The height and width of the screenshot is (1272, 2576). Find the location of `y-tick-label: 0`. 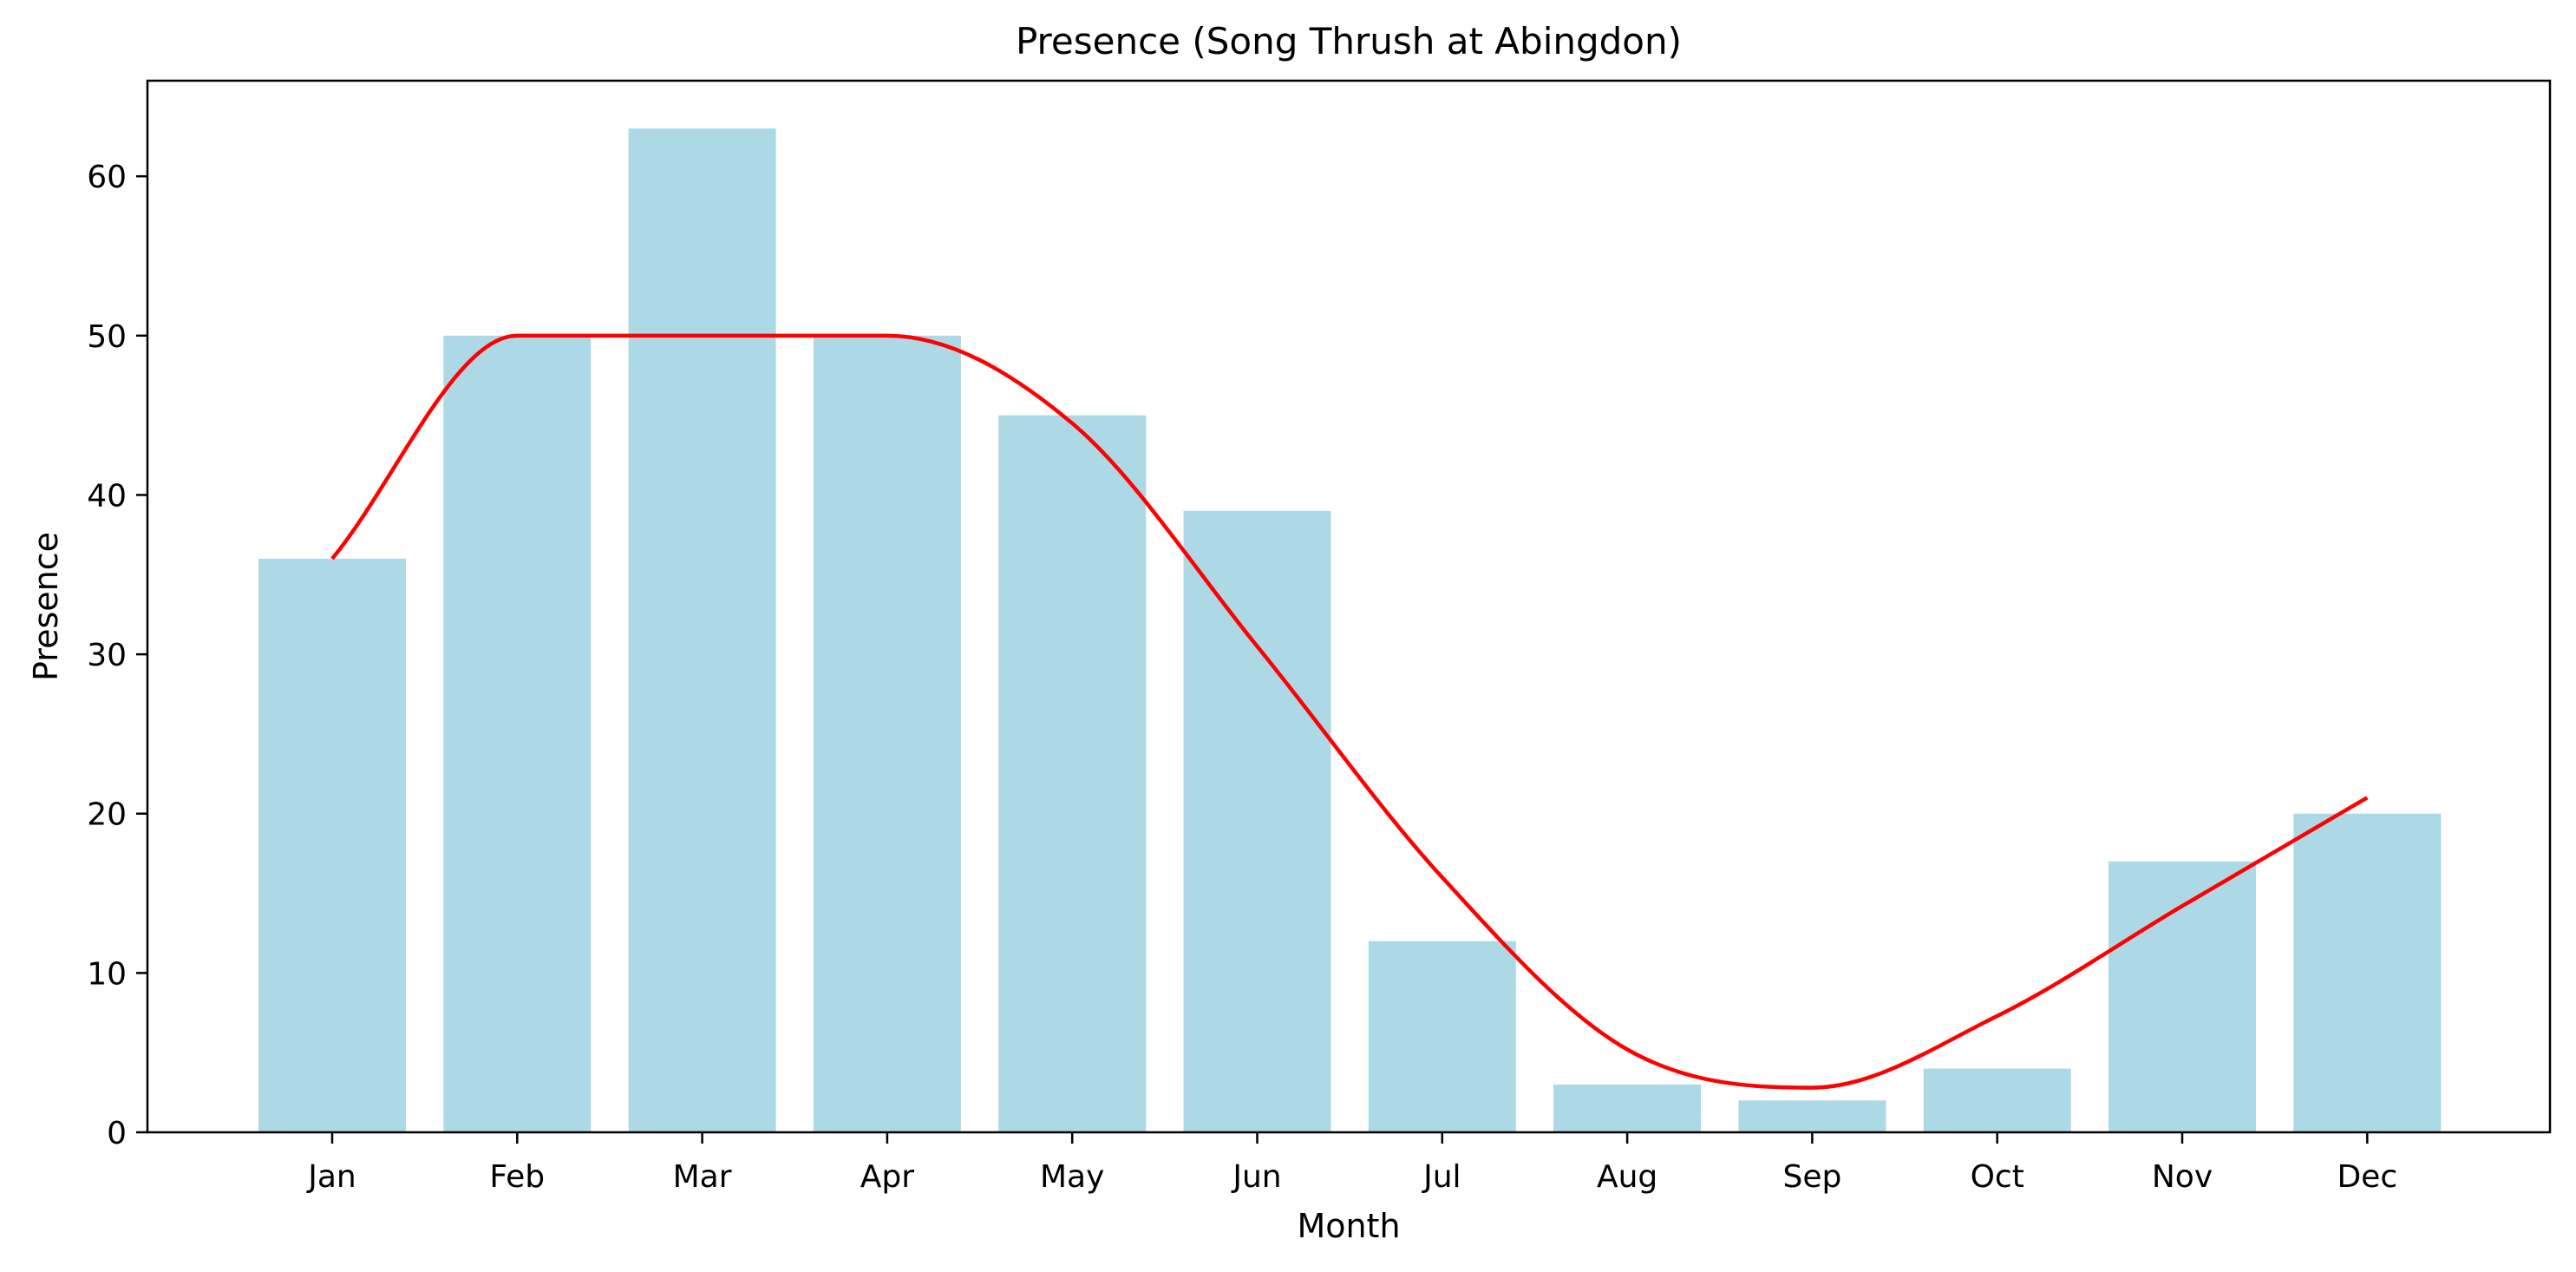

y-tick-label: 0 is located at coordinates (117, 1133).